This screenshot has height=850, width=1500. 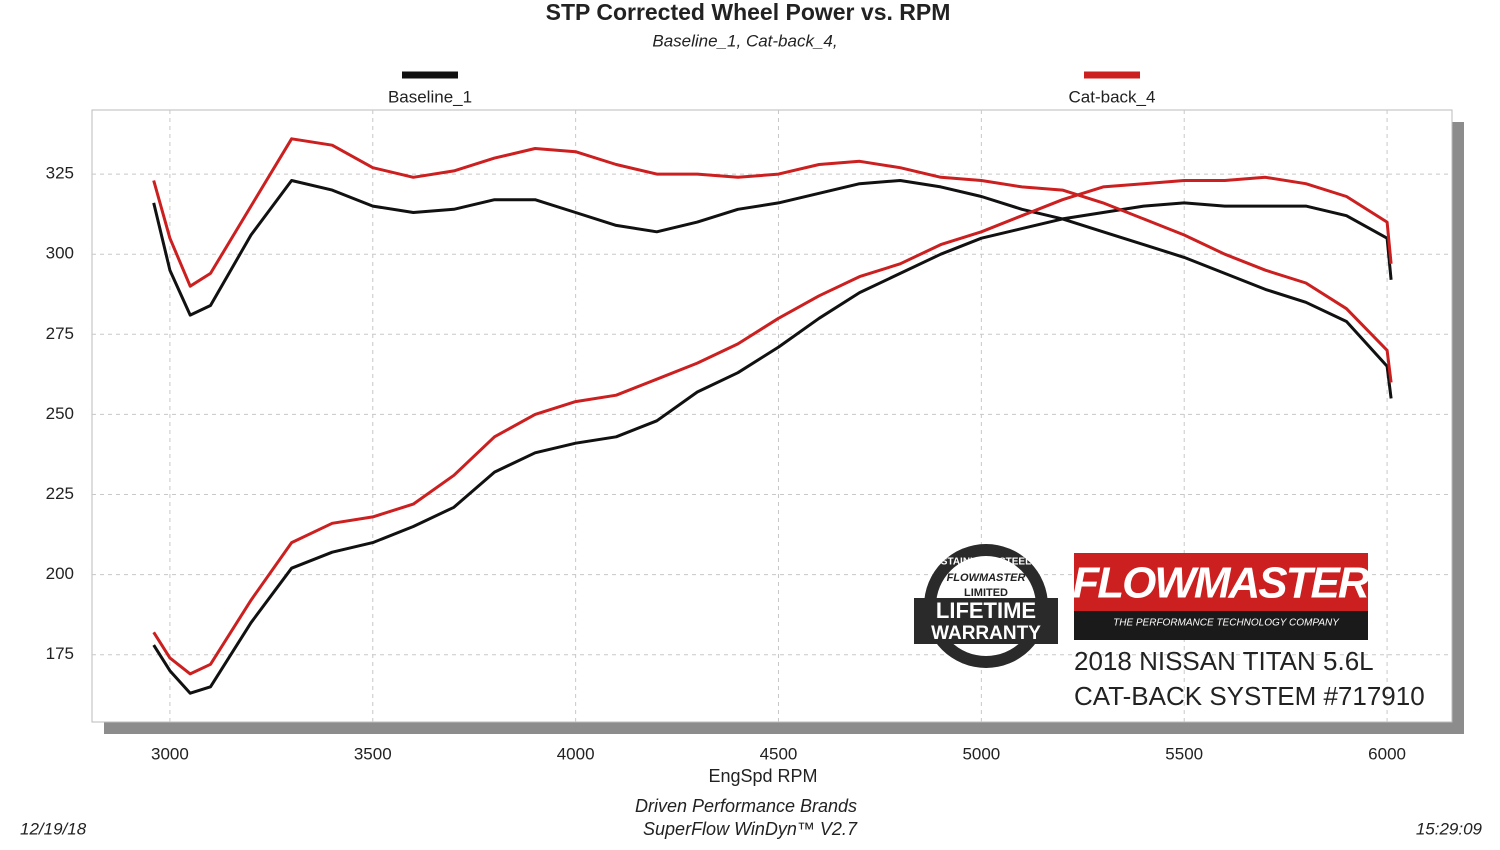 What do you see at coordinates (1449, 828) in the screenshot?
I see `time: 15:29:09` at bounding box center [1449, 828].